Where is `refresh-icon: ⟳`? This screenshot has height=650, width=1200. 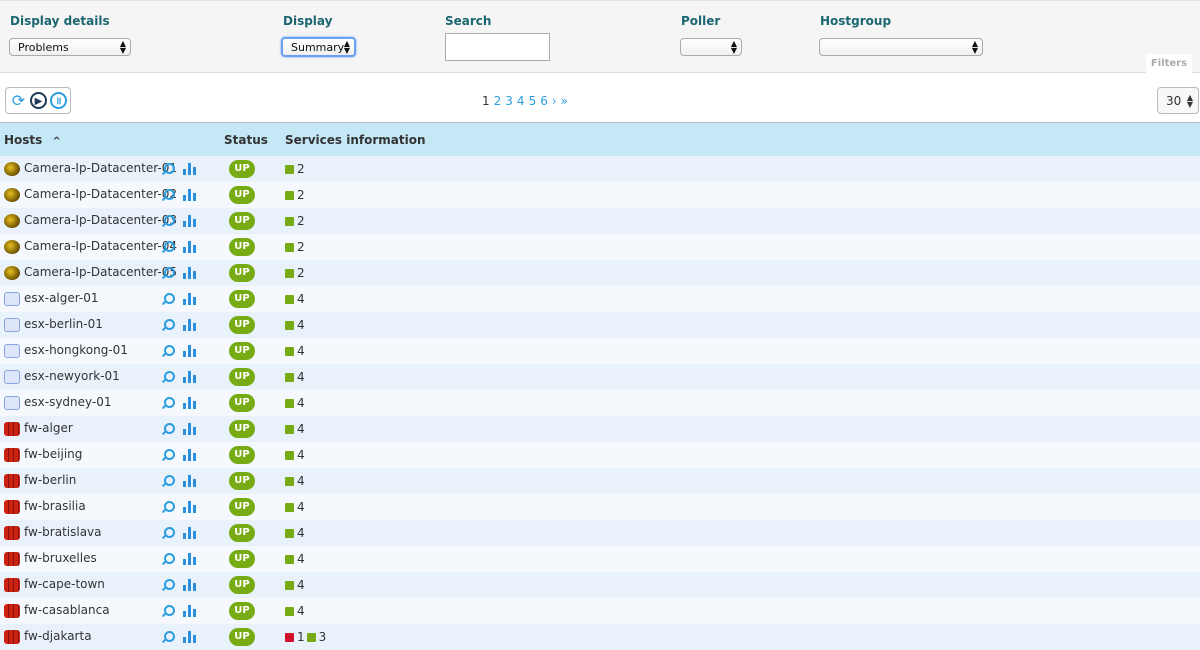
refresh-icon: ⟳ is located at coordinates (18, 100).